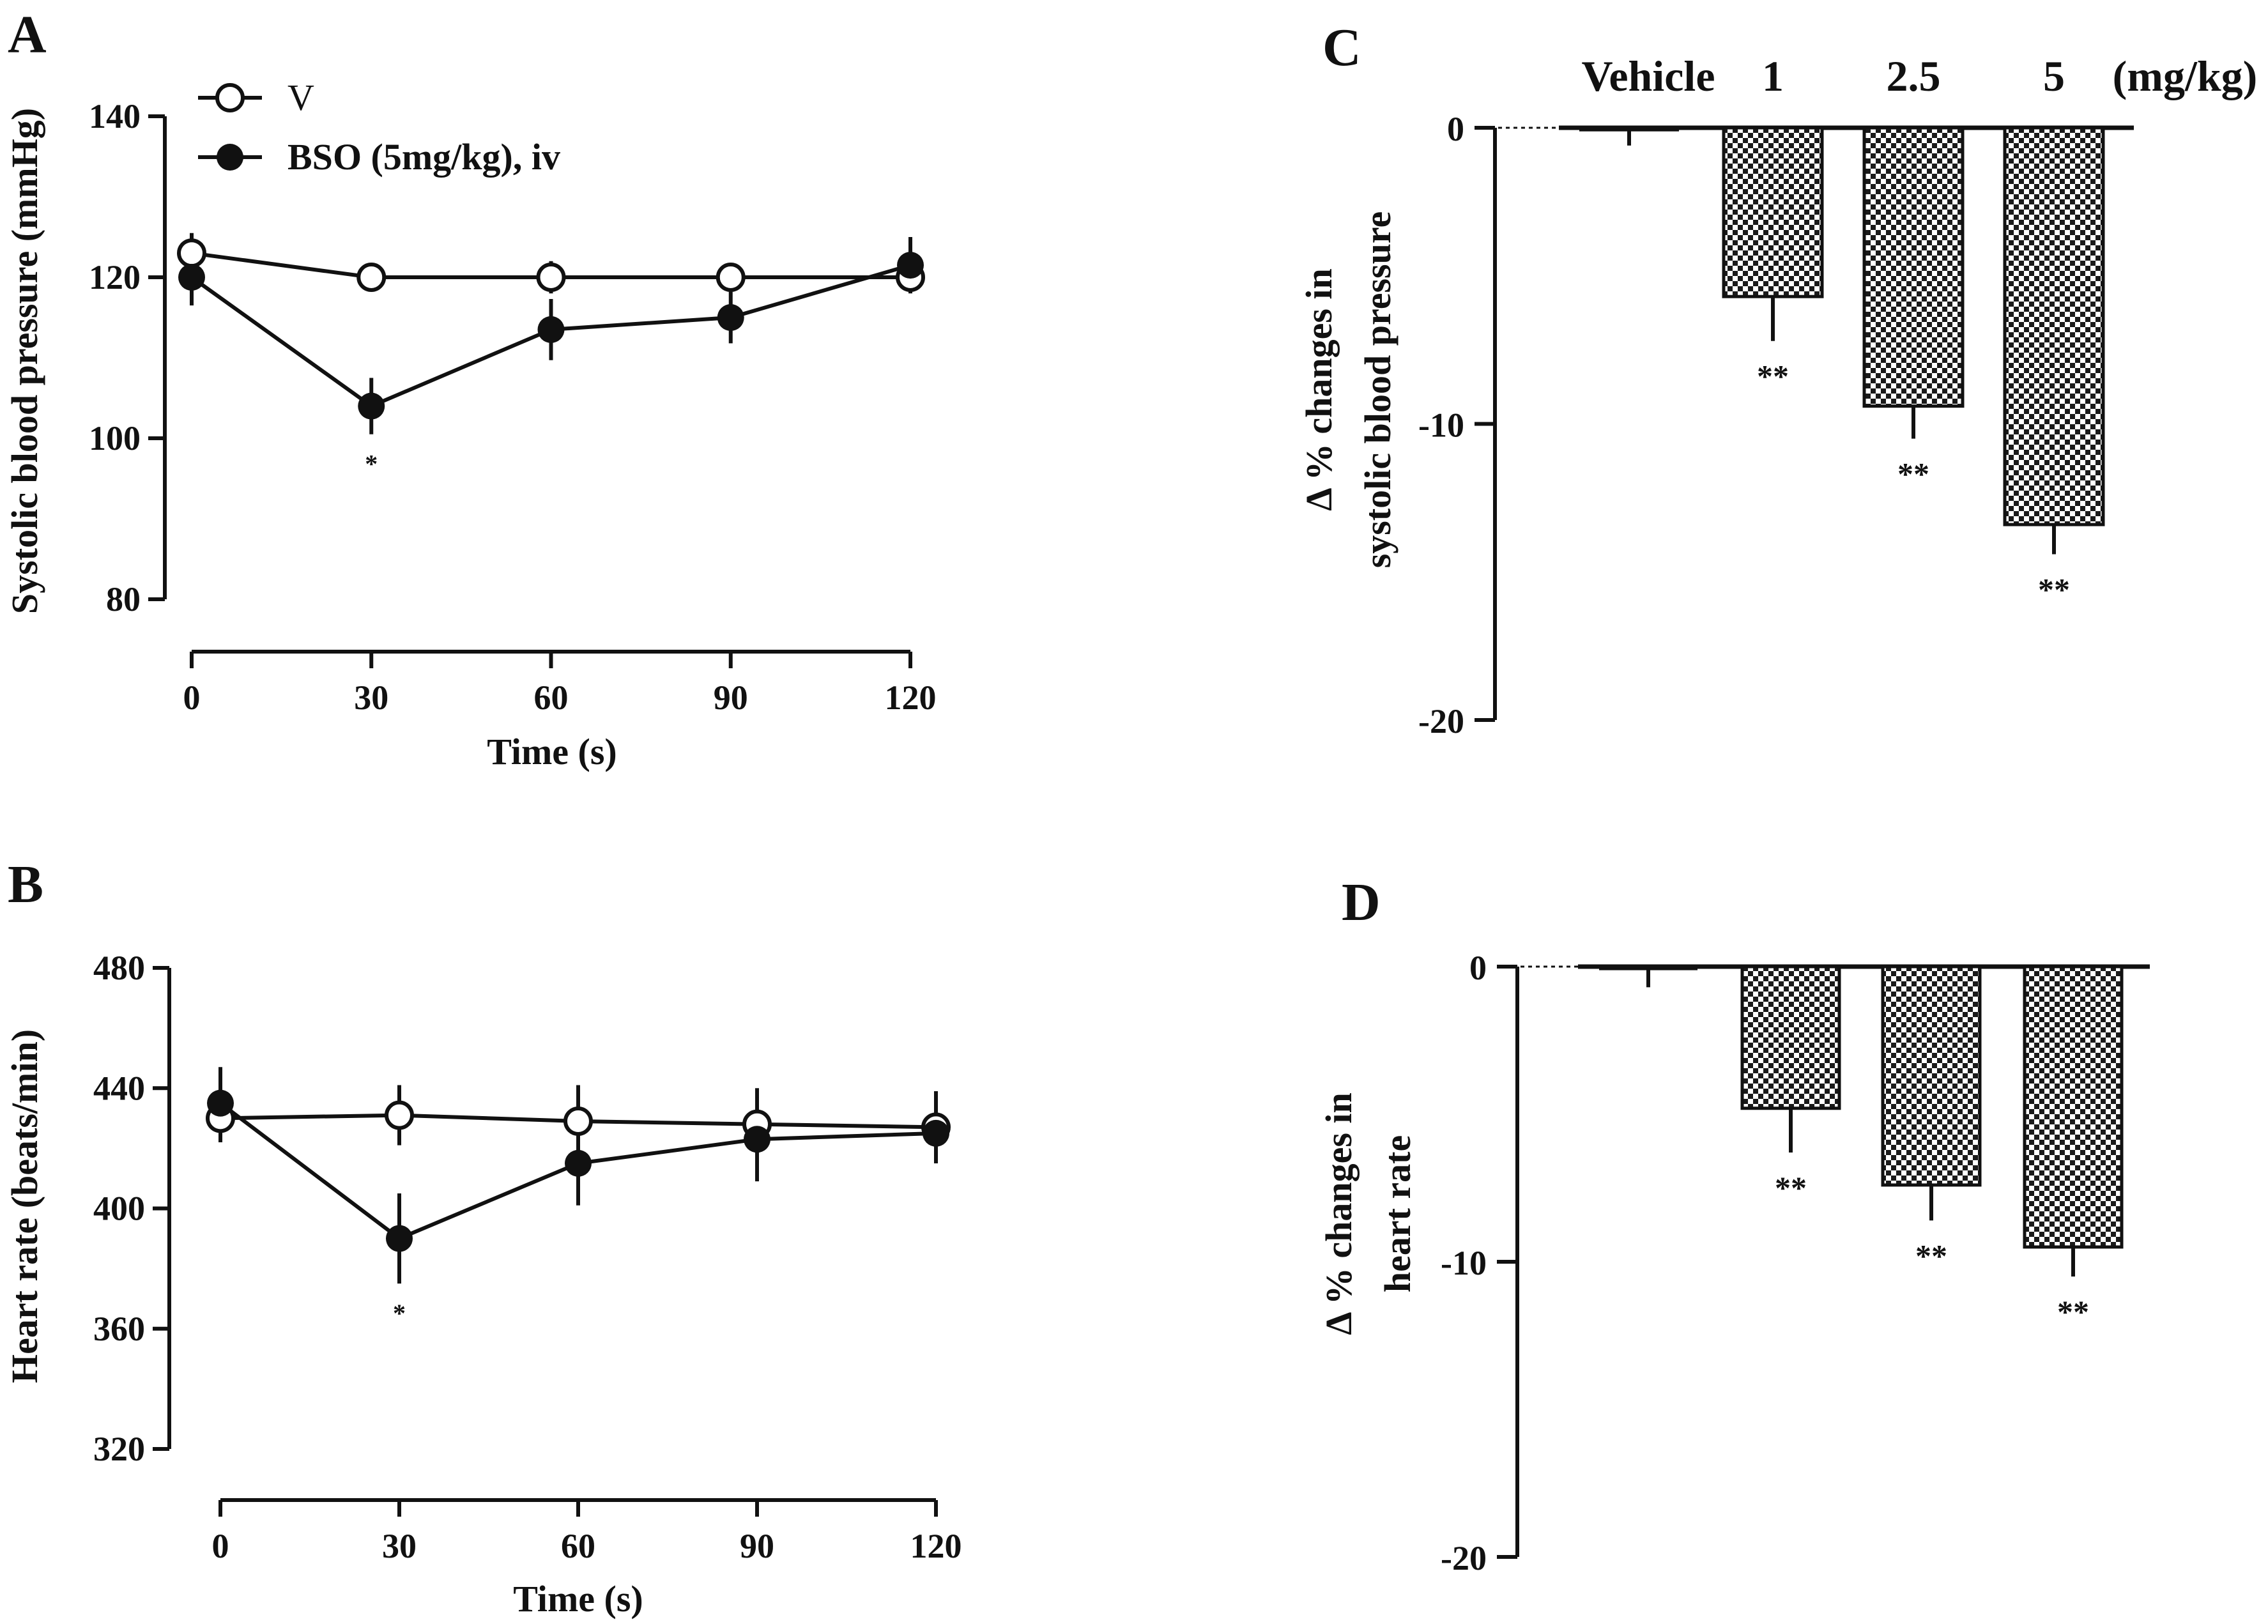  What do you see at coordinates (24, 1206) in the screenshot?
I see `panel-b-ylabel: Heart rate (beats/min)` at bounding box center [24, 1206].